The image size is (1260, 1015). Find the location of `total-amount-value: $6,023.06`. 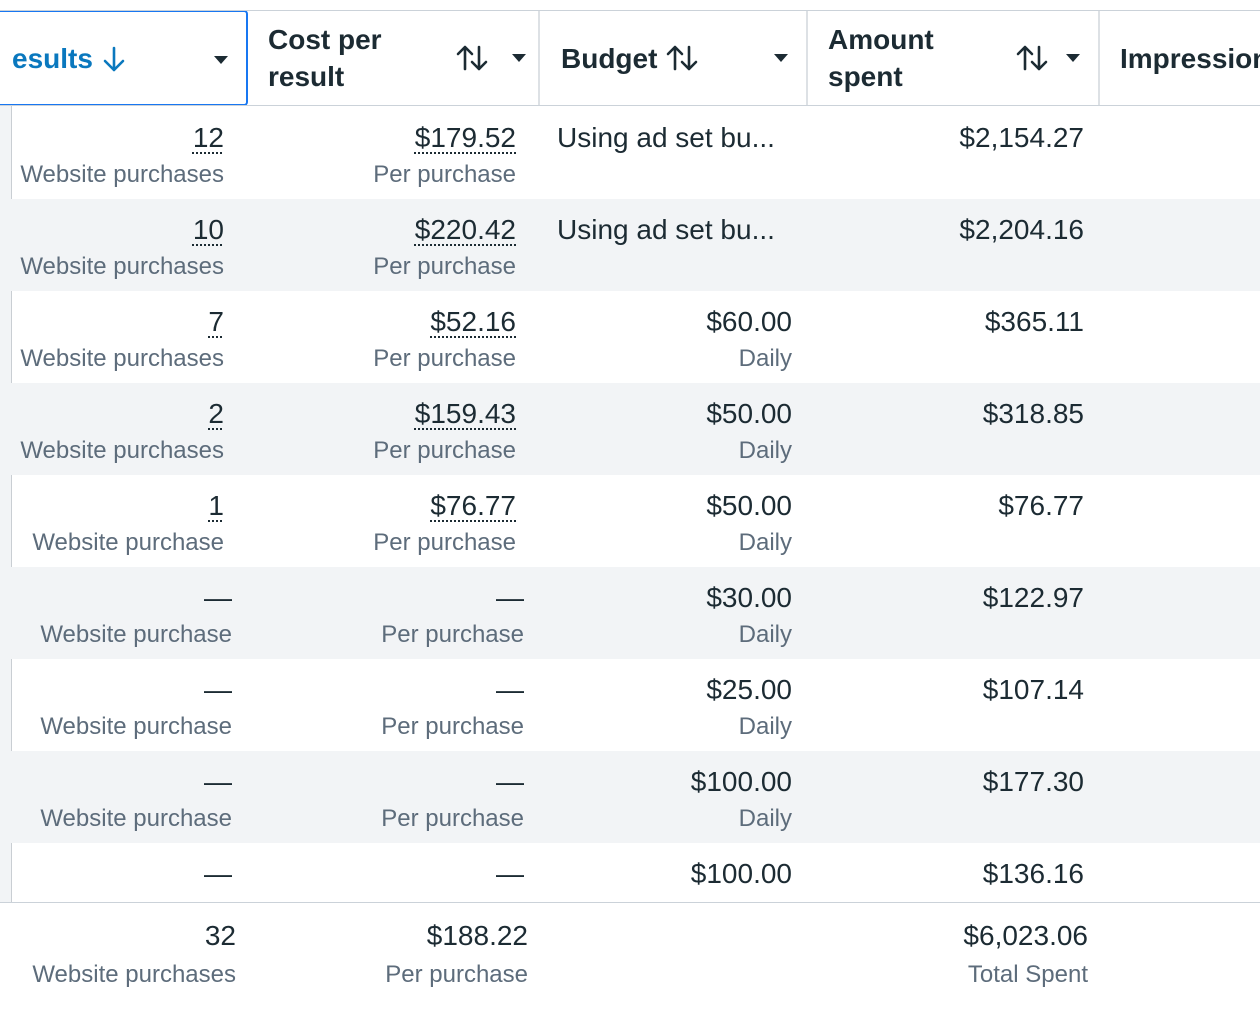

total-amount-value: $6,023.06 is located at coordinates (1025, 935).